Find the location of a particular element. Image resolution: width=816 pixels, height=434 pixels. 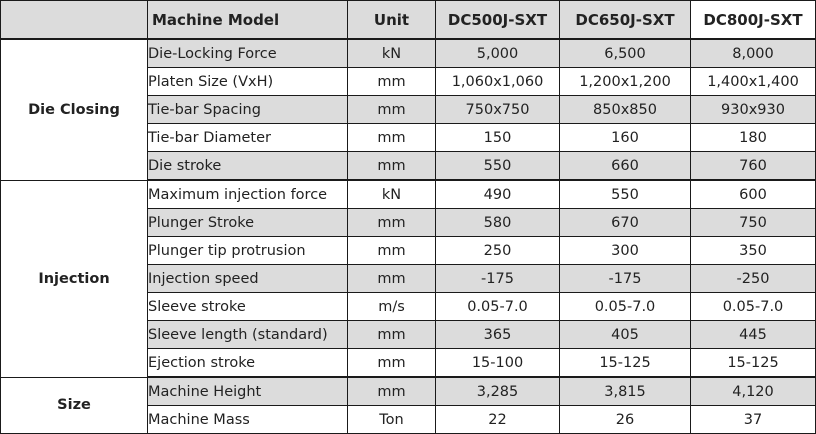

header-unit: Unit is located at coordinates (391, 20).